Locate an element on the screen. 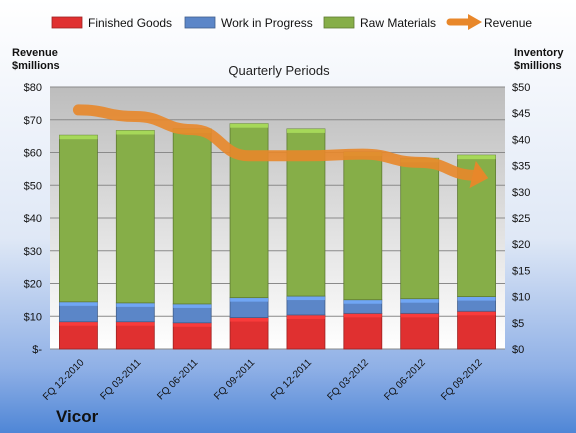 The image size is (576, 433). right-tick-label: $15 is located at coordinates (521, 271).